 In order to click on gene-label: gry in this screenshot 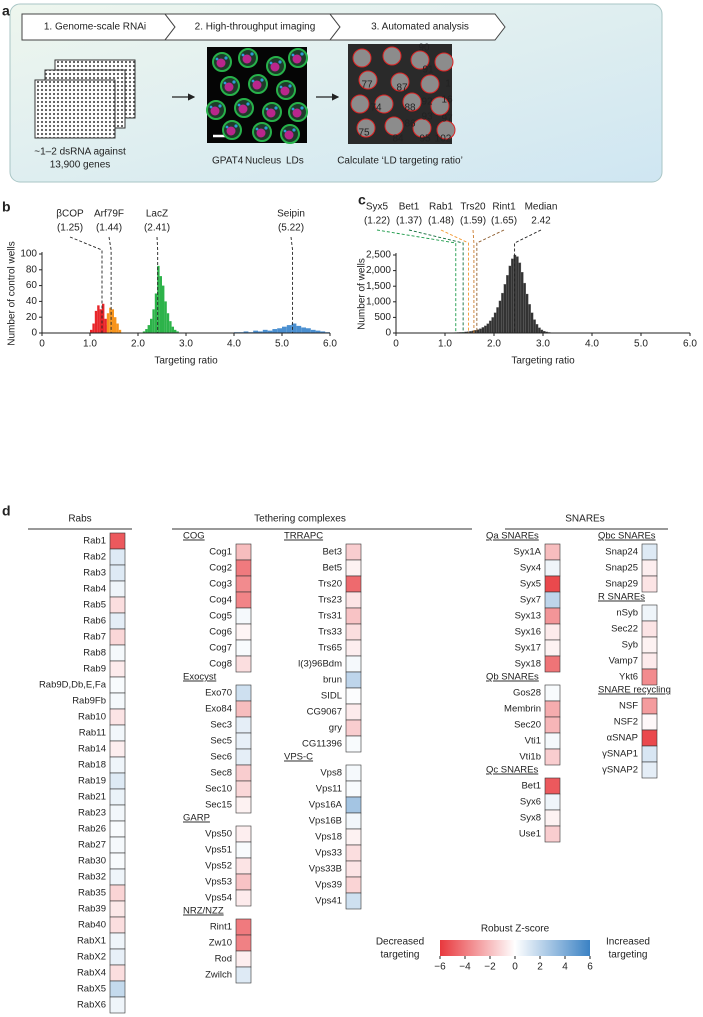, I will do `click(335, 728)`.